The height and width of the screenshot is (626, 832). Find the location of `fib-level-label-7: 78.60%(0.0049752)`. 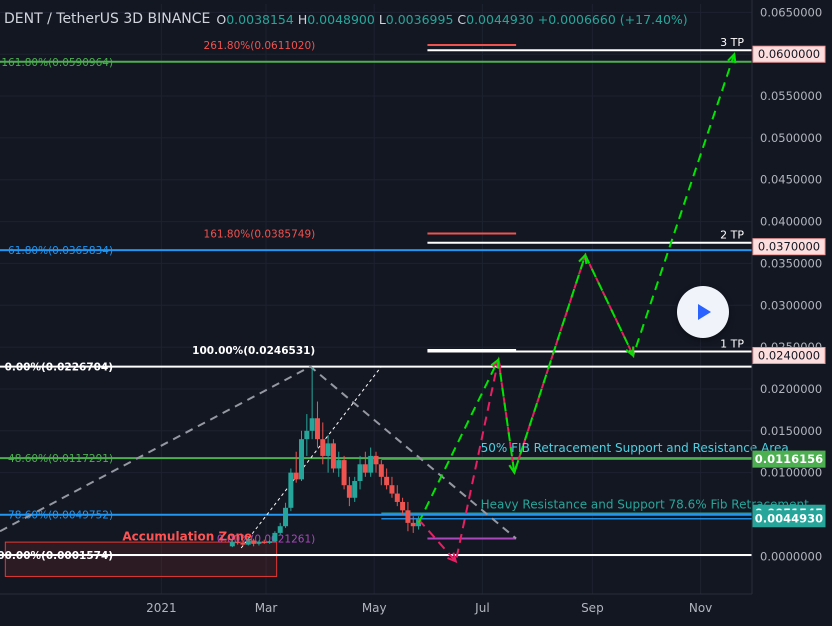

fib-level-label-7: 78.60%(0.0049752) is located at coordinates (60, 516).